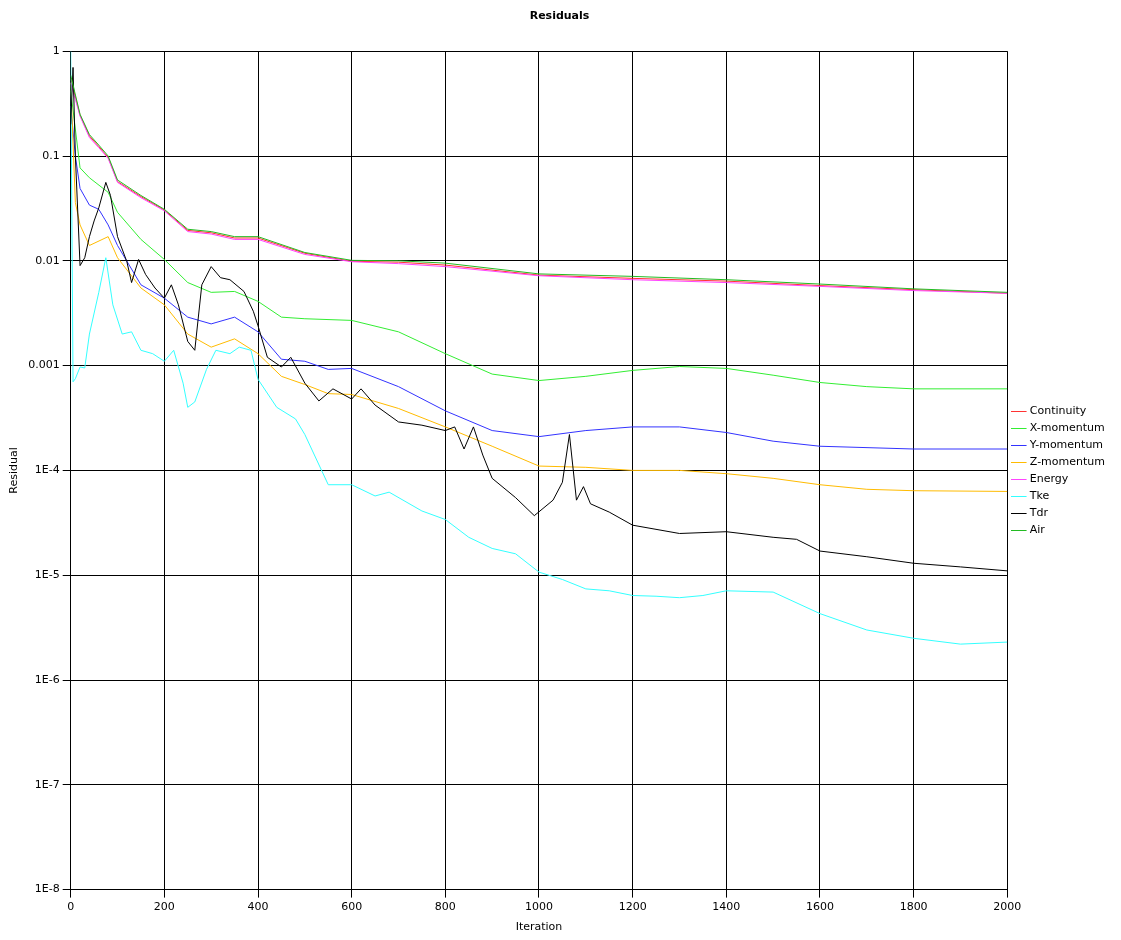  What do you see at coordinates (632, 907) in the screenshot?
I see `x-tick-label: 1200` at bounding box center [632, 907].